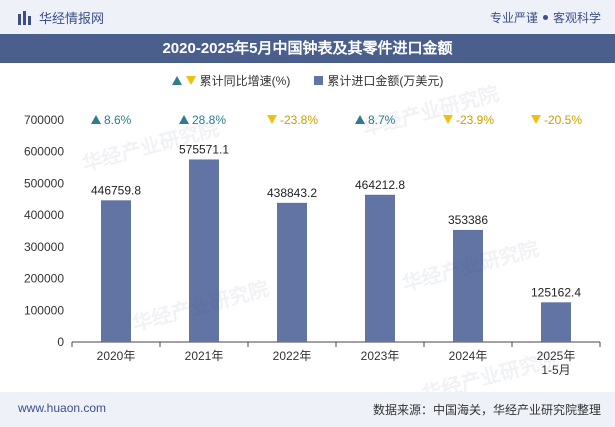  What do you see at coordinates (307, 409) in the screenshot?
I see `footer: www.huaon.com 数据来源：中国海关，华经产业研究院整理` at bounding box center [307, 409].